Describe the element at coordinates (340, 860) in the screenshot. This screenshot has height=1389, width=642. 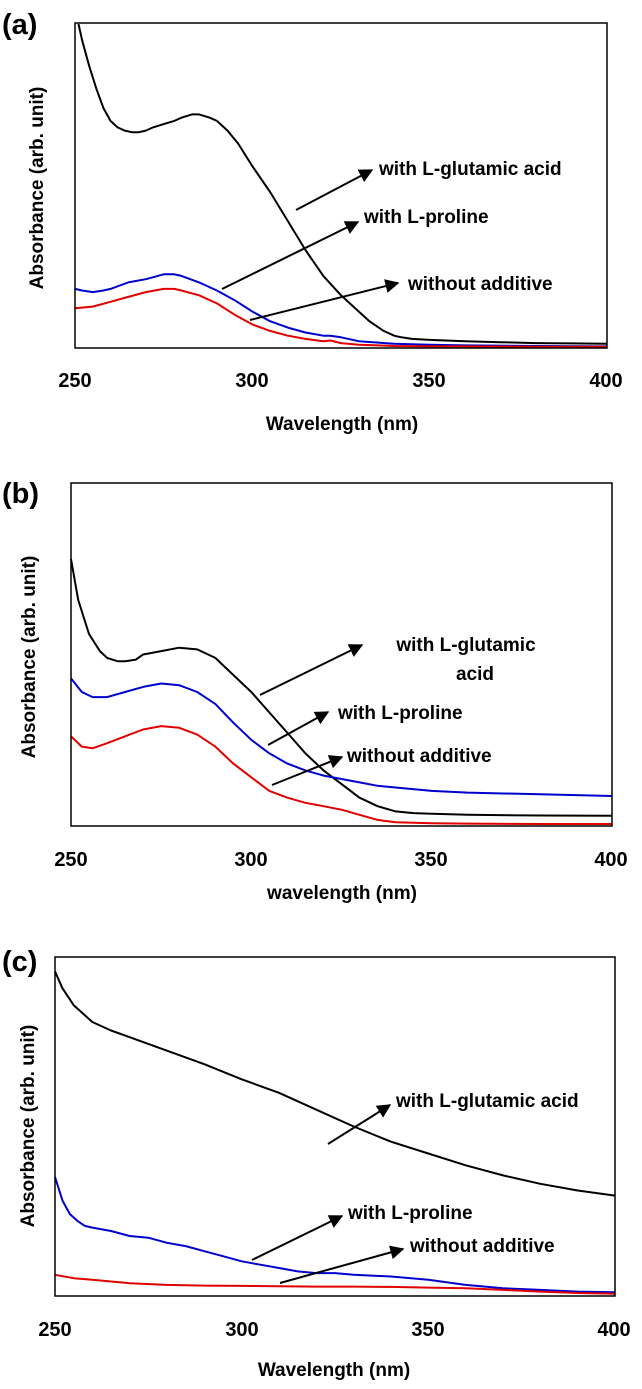
I see `x-ticks-b: 250 300 350 400` at that location.